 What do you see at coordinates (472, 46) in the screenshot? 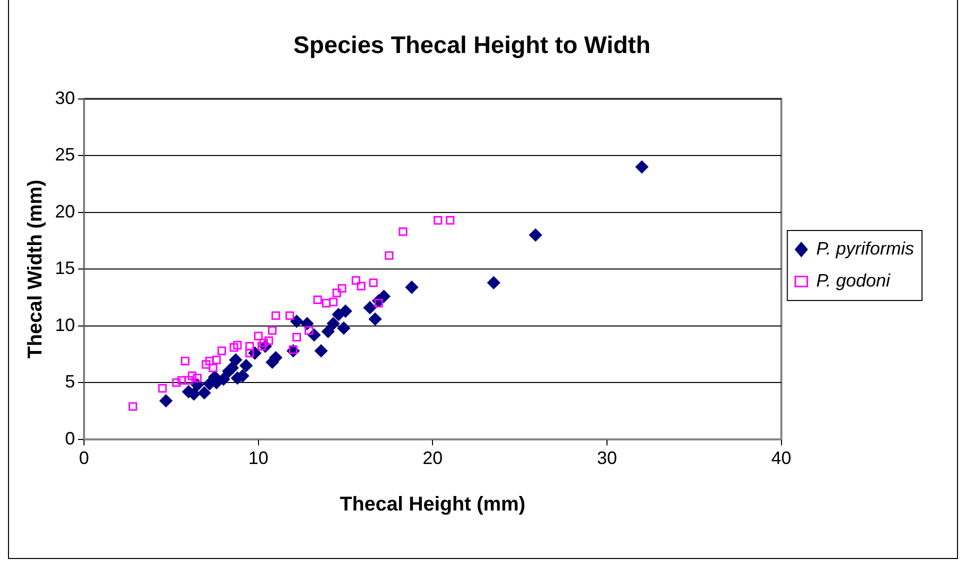
I see `chart-title: Species Thecal Height to Width` at bounding box center [472, 46].